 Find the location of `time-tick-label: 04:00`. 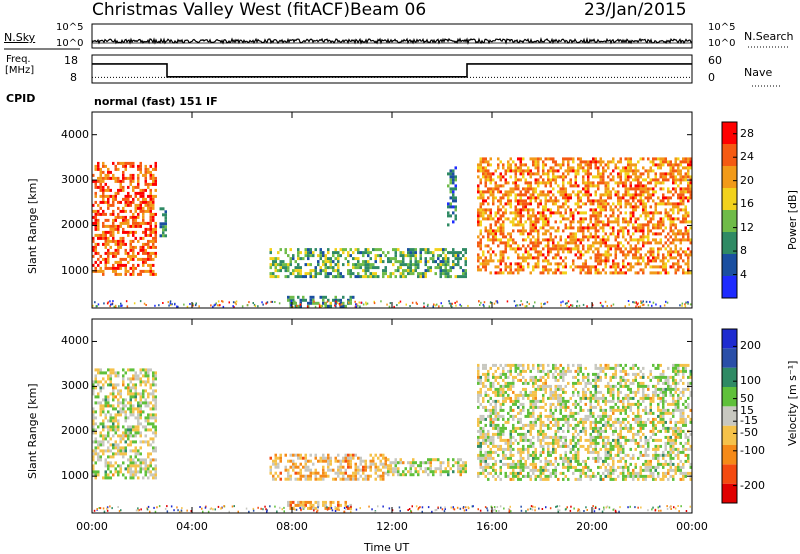

time-tick-label: 04:00 is located at coordinates (192, 526).